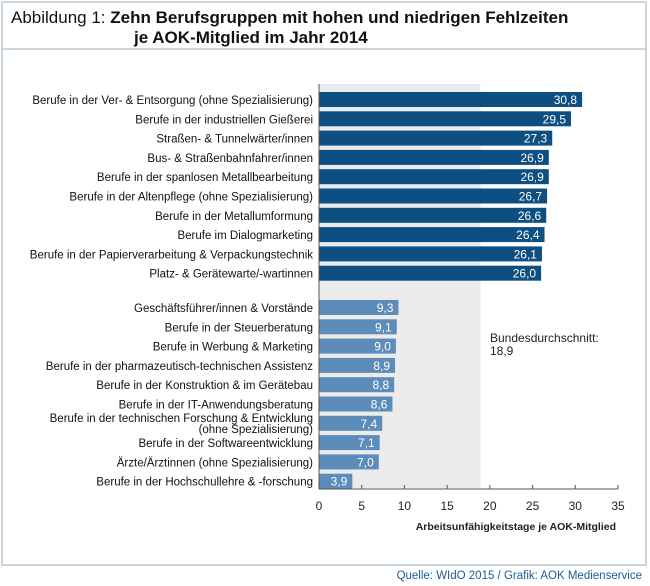  I want to click on average-label: Bundesdurchschnitt:, so click(544, 338).